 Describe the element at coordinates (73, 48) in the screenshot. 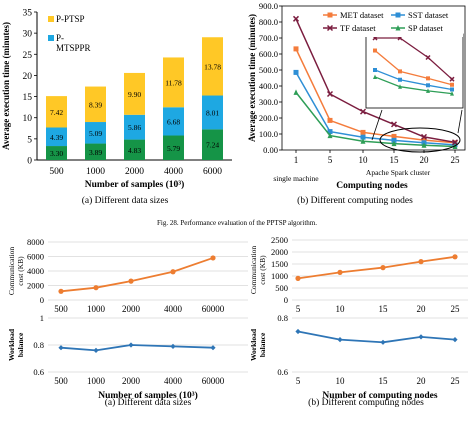

I see `legend-label-mtsppr: MTSPPR` at that location.